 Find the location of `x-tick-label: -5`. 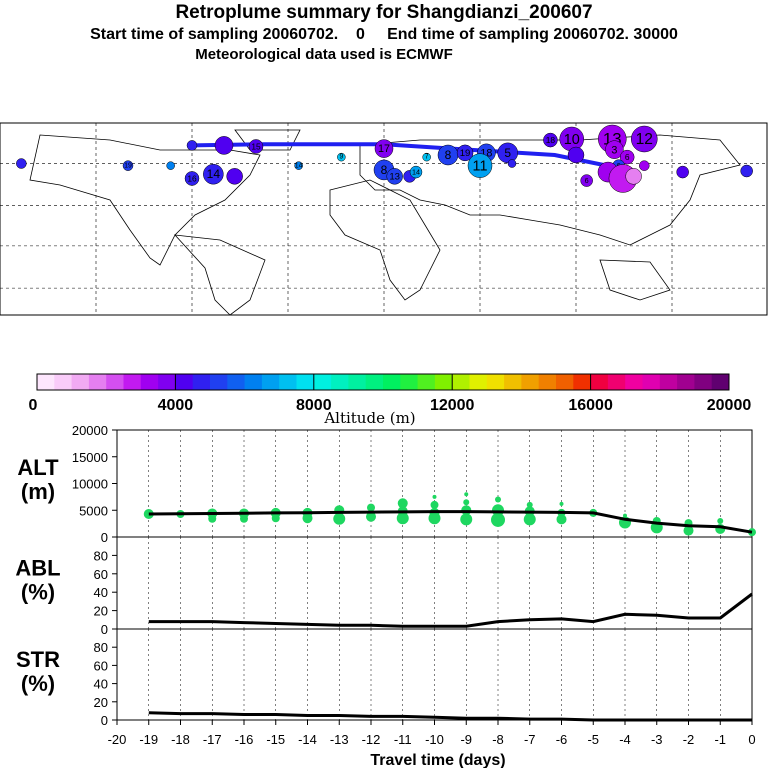

x-tick-label: -5 is located at coordinates (593, 739).